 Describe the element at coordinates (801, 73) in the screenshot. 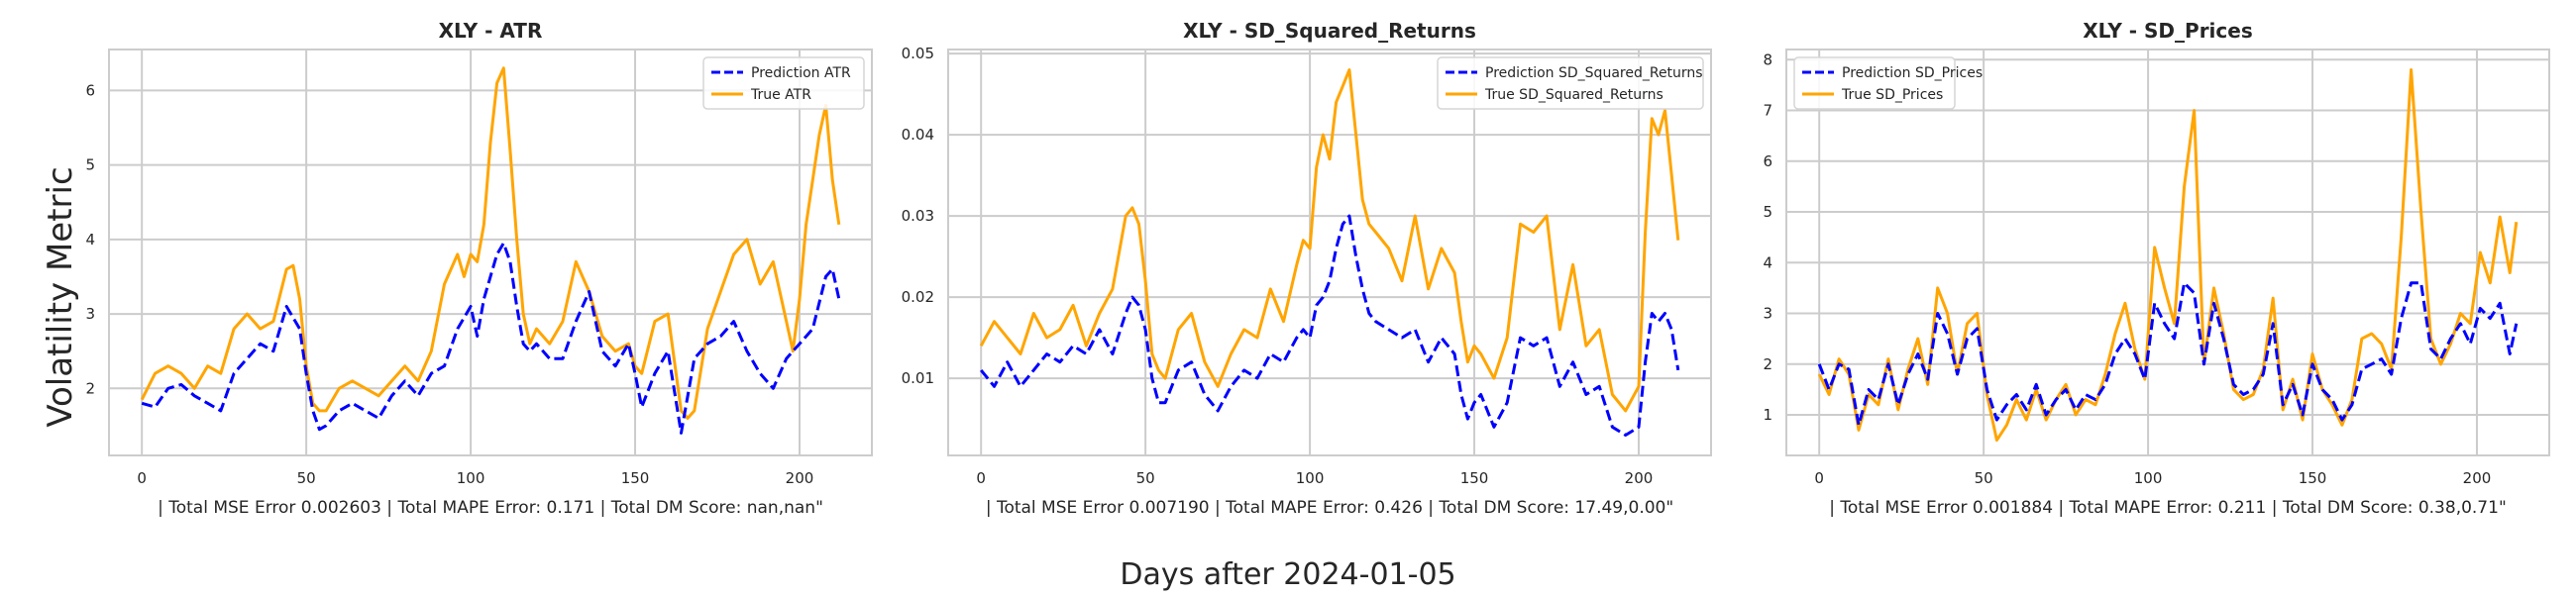

I see `legend-label: Prediction ATR` at that location.